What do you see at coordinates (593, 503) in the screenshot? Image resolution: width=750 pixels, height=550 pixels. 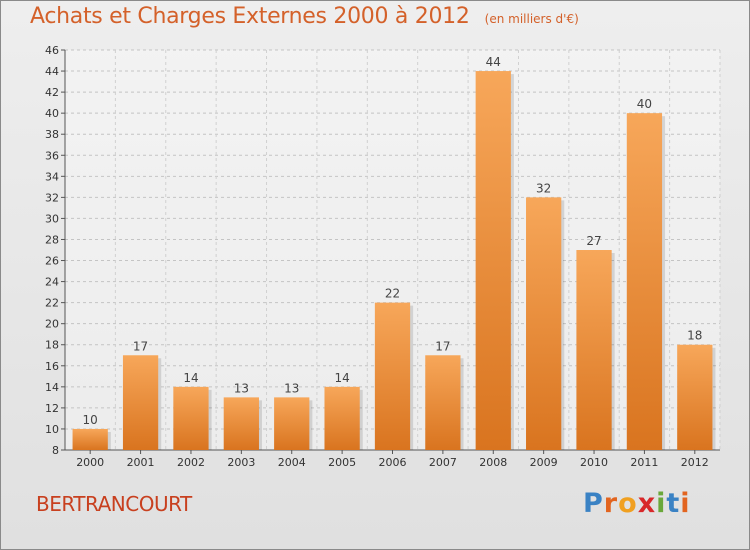 I see `logo-letter: P` at bounding box center [593, 503].